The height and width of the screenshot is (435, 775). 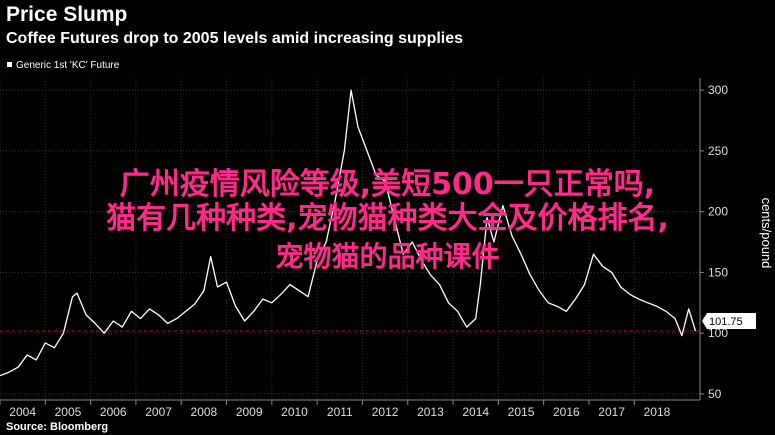 I want to click on x-tick-label: 2006, so click(x=113, y=412).